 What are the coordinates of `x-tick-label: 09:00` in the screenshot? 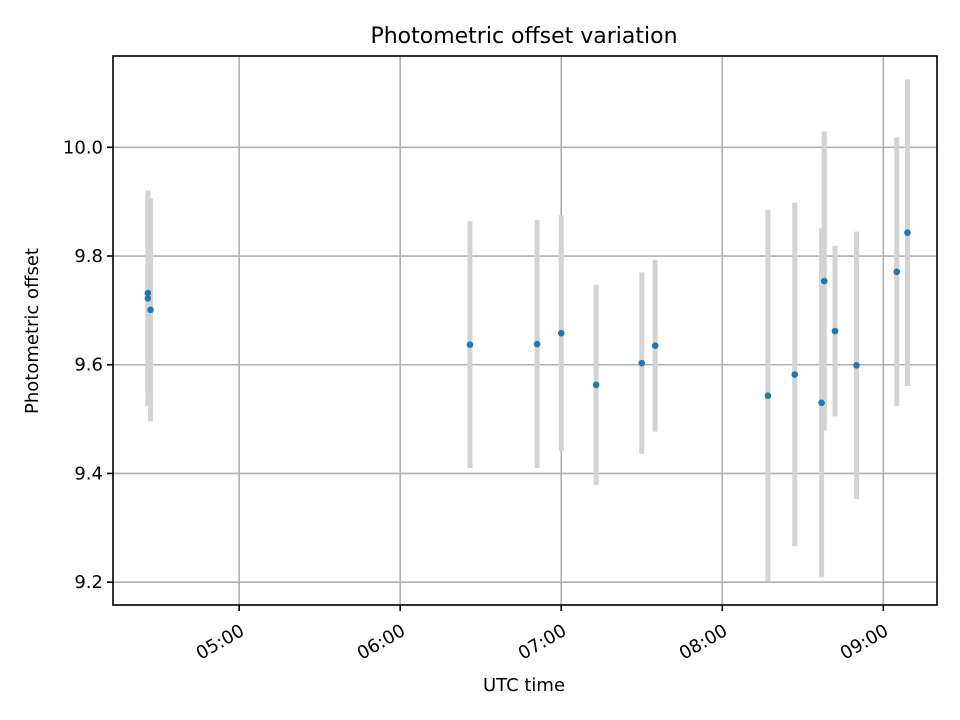 It's located at (864, 642).